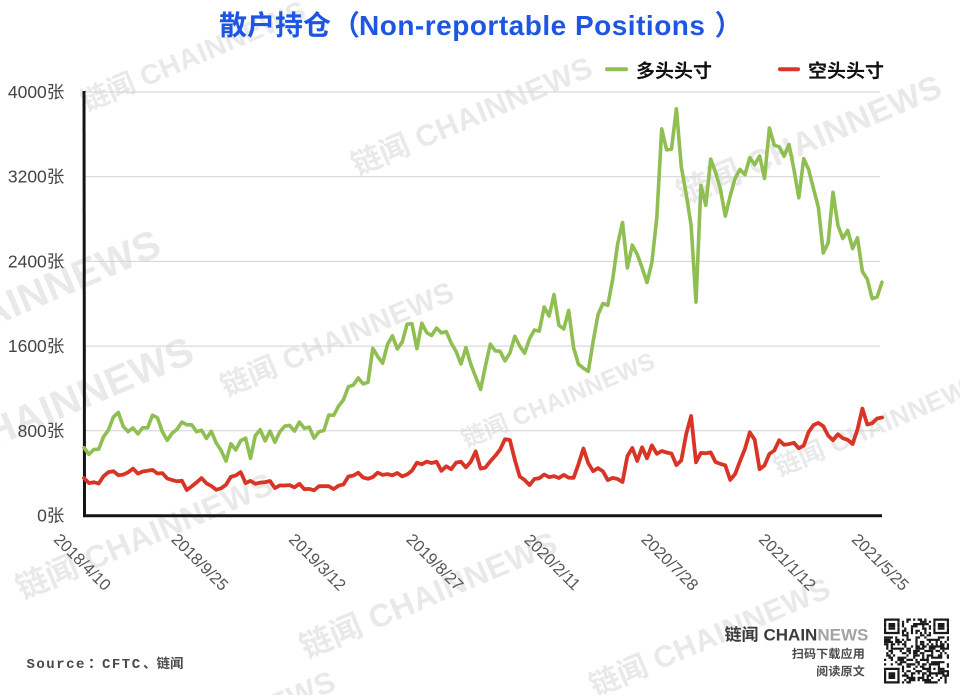 This screenshot has width=960, height=700. Describe the element at coordinates (42, 516) in the screenshot. I see `svg-text: 0` at that location.